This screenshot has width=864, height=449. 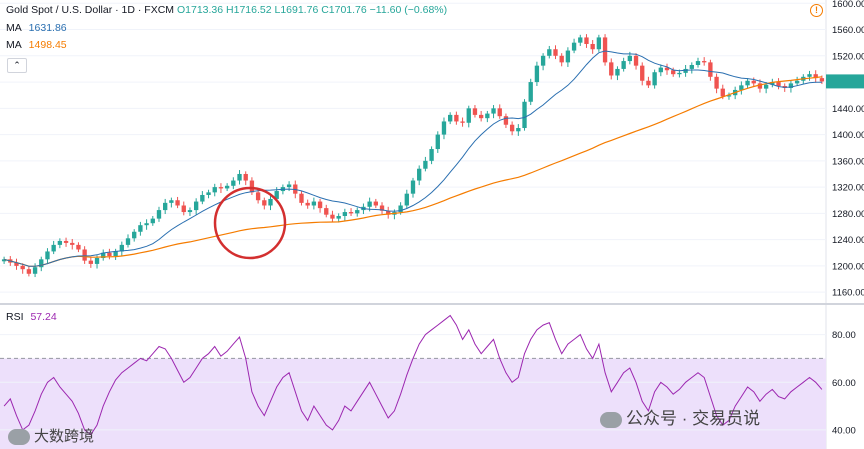 What do you see at coordinates (611, 419) in the screenshot?
I see `wechat-icon` at bounding box center [611, 419].